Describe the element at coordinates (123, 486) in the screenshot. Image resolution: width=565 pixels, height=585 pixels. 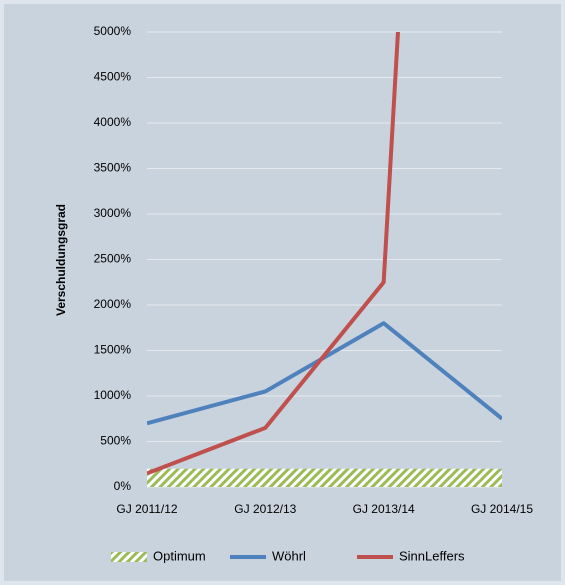
I see `y-tick-label: 0%` at that location.